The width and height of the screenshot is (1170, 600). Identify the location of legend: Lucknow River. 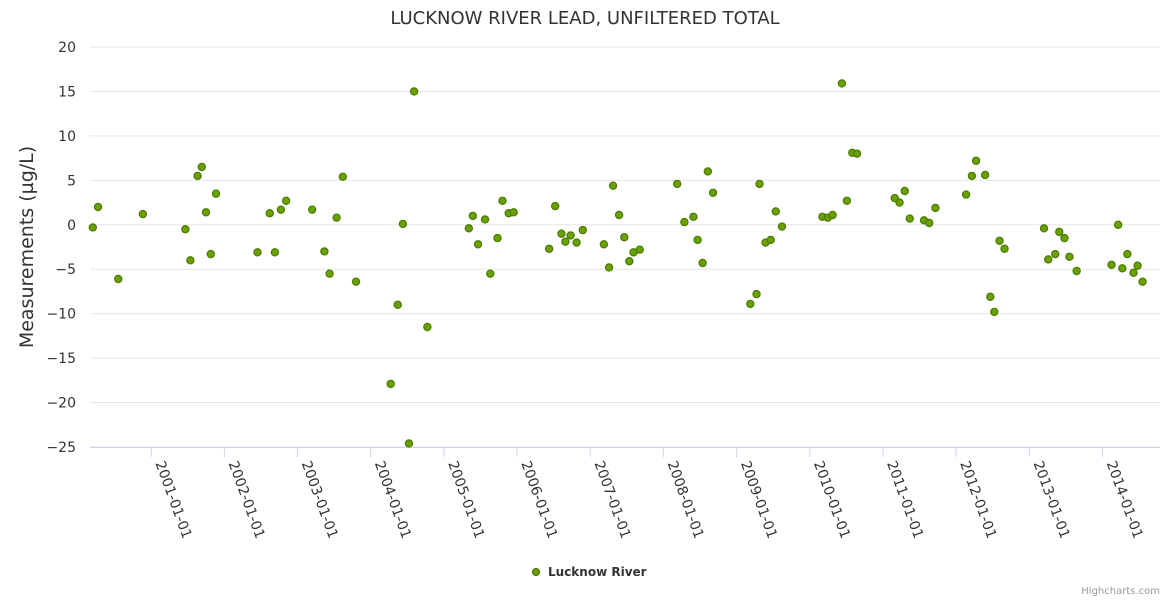
(589, 572).